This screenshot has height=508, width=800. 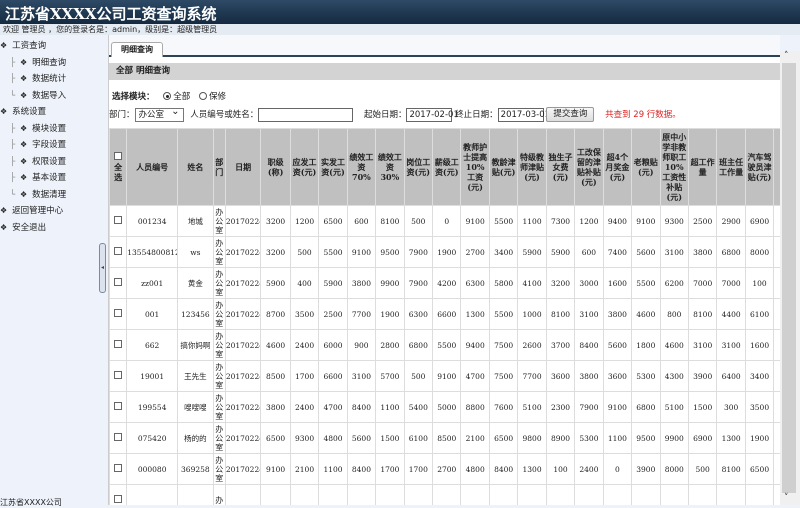 What do you see at coordinates (475, 167) in the screenshot?
I see `column-header: 教师护士提高10%工资(元)` at bounding box center [475, 167].